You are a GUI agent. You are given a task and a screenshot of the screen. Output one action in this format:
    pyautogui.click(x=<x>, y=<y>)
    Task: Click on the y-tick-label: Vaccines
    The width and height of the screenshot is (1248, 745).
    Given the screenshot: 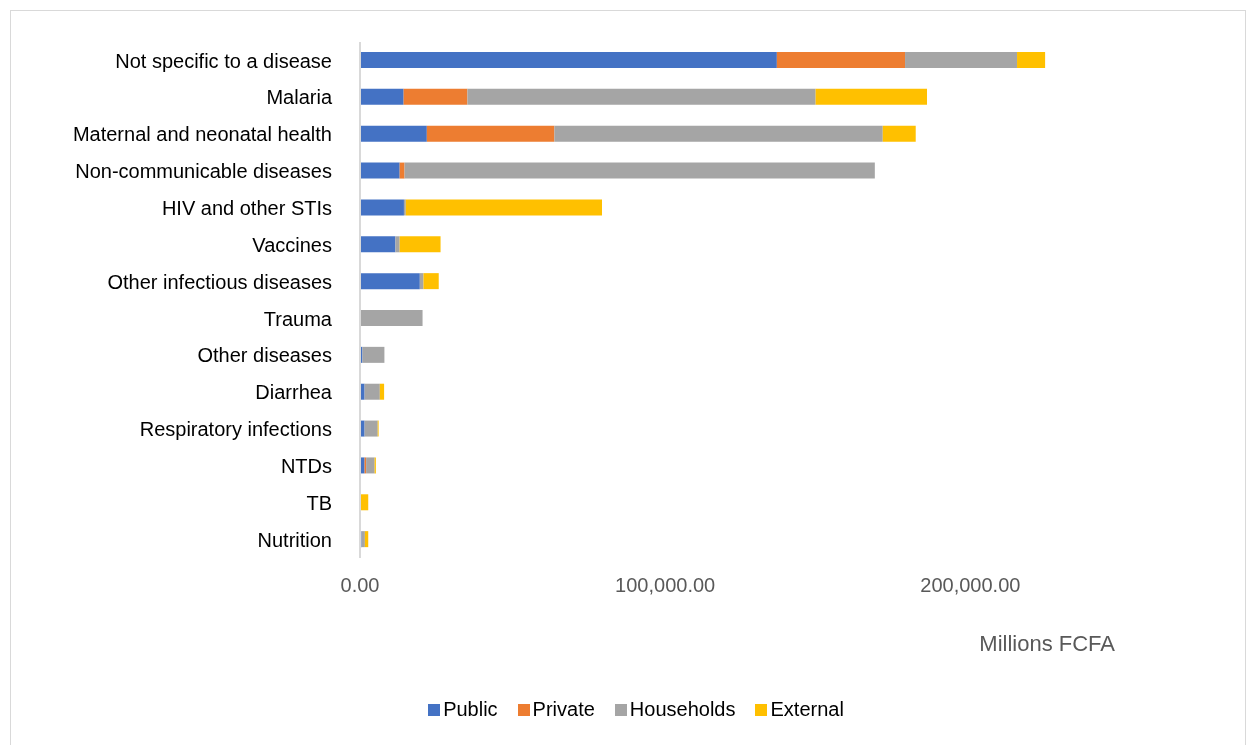 What is the action you would take?
    pyautogui.click(x=292, y=244)
    